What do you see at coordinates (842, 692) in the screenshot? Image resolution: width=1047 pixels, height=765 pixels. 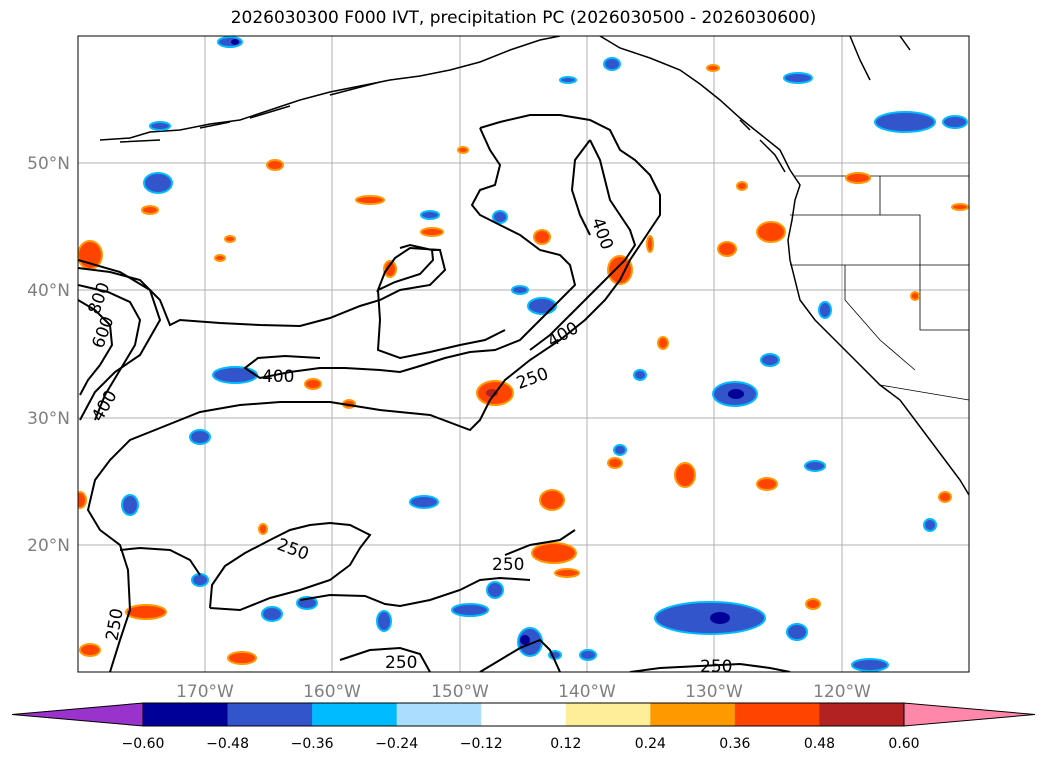 I see `lon-tick-label: 120°W` at bounding box center [842, 692].